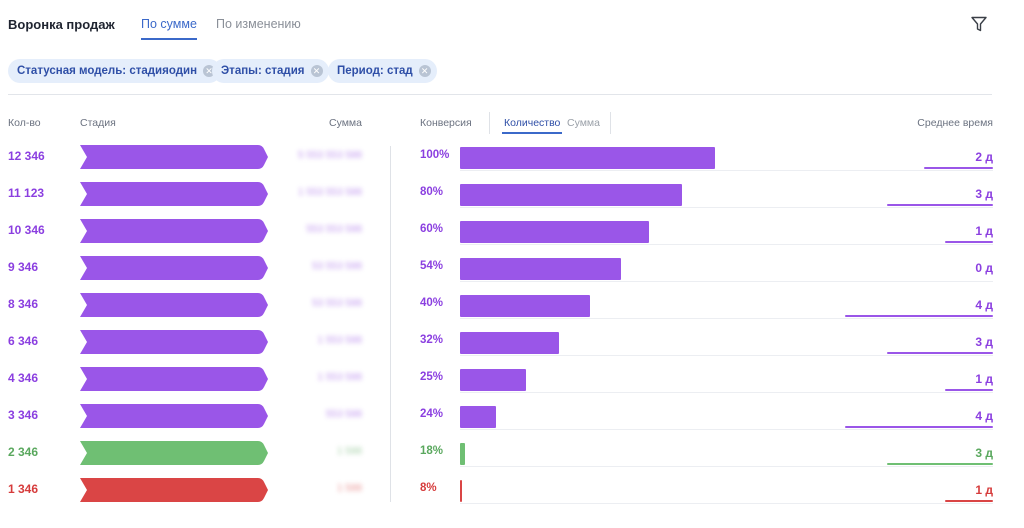  I want to click on stage-sum: 1 588, so click(349, 488).